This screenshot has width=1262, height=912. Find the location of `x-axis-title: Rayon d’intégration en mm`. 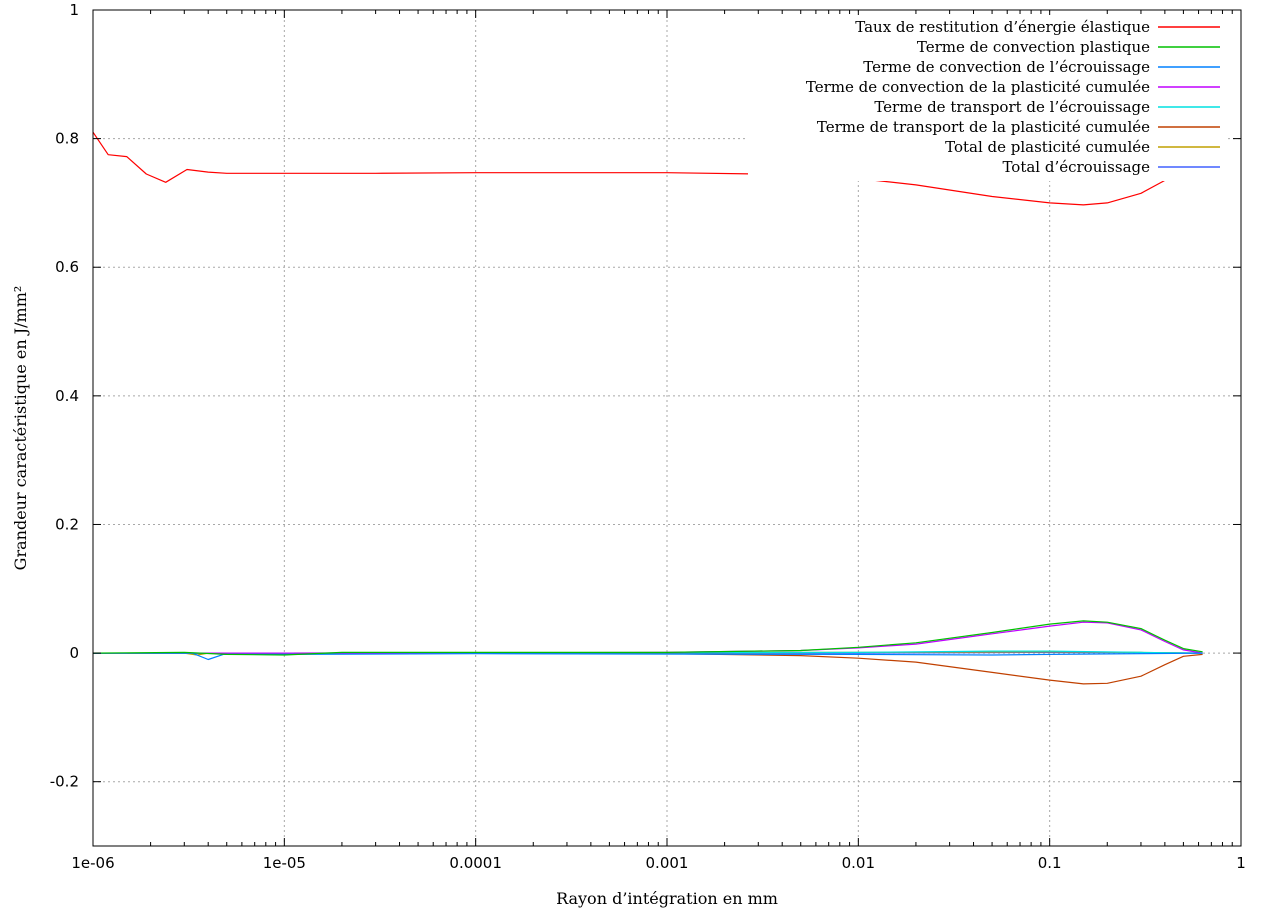

x-axis-title: Rayon d’intégration en mm is located at coordinates (667, 898).